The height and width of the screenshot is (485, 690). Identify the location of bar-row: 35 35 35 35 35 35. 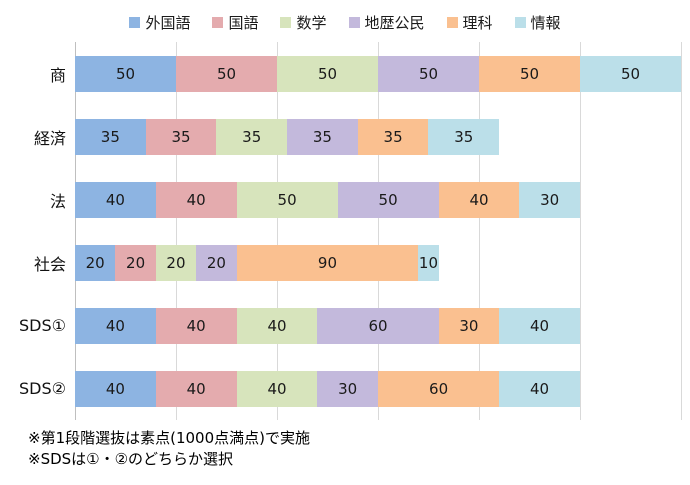
(378, 136).